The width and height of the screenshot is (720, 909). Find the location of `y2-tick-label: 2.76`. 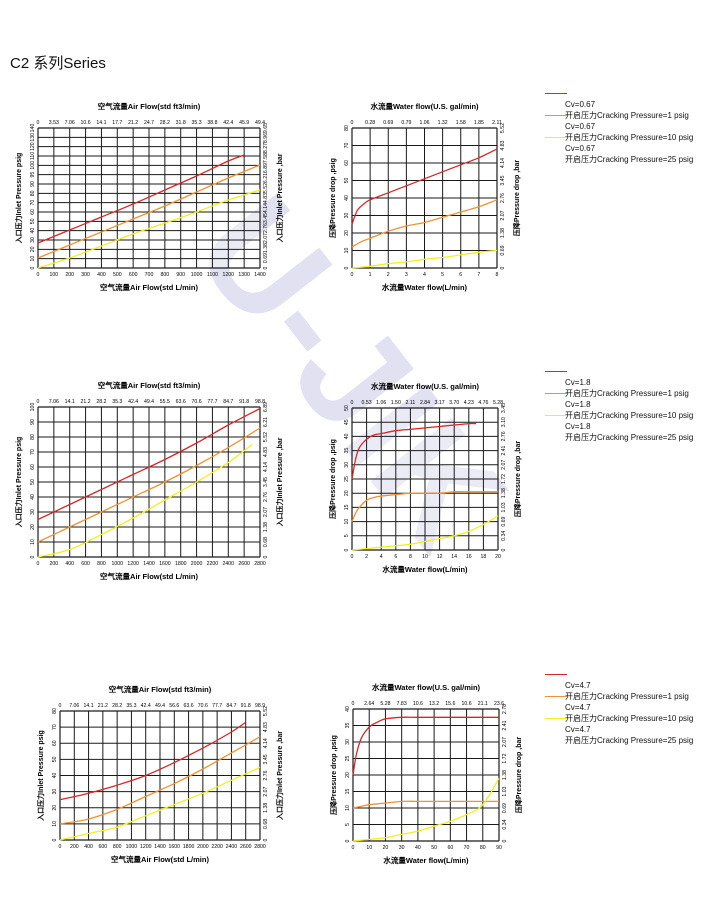

y2-tick-label: 2.76 is located at coordinates (266, 228).